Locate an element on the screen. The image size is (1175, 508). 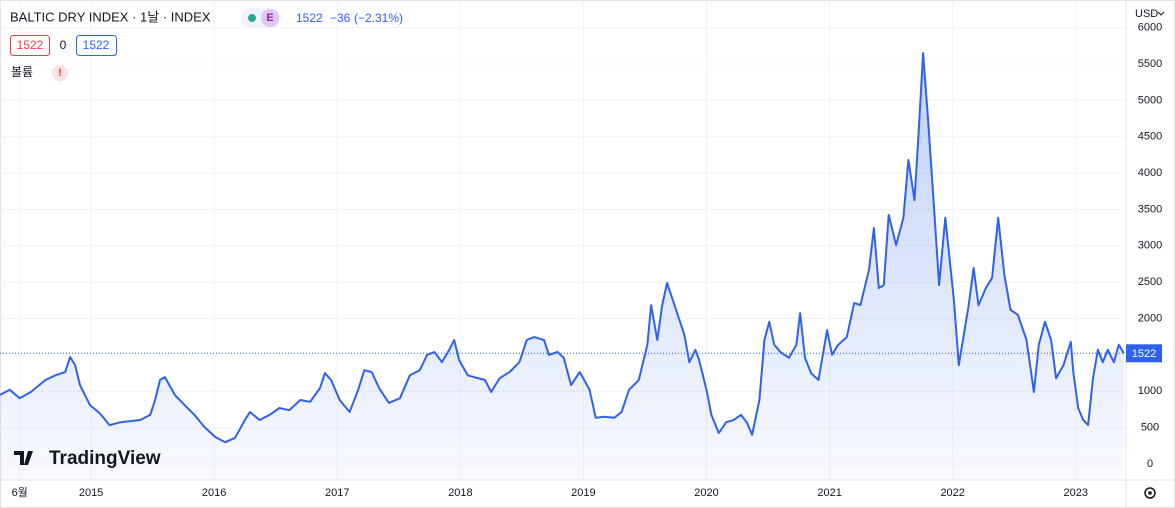
x-tick-label: 2021 is located at coordinates (829, 493).